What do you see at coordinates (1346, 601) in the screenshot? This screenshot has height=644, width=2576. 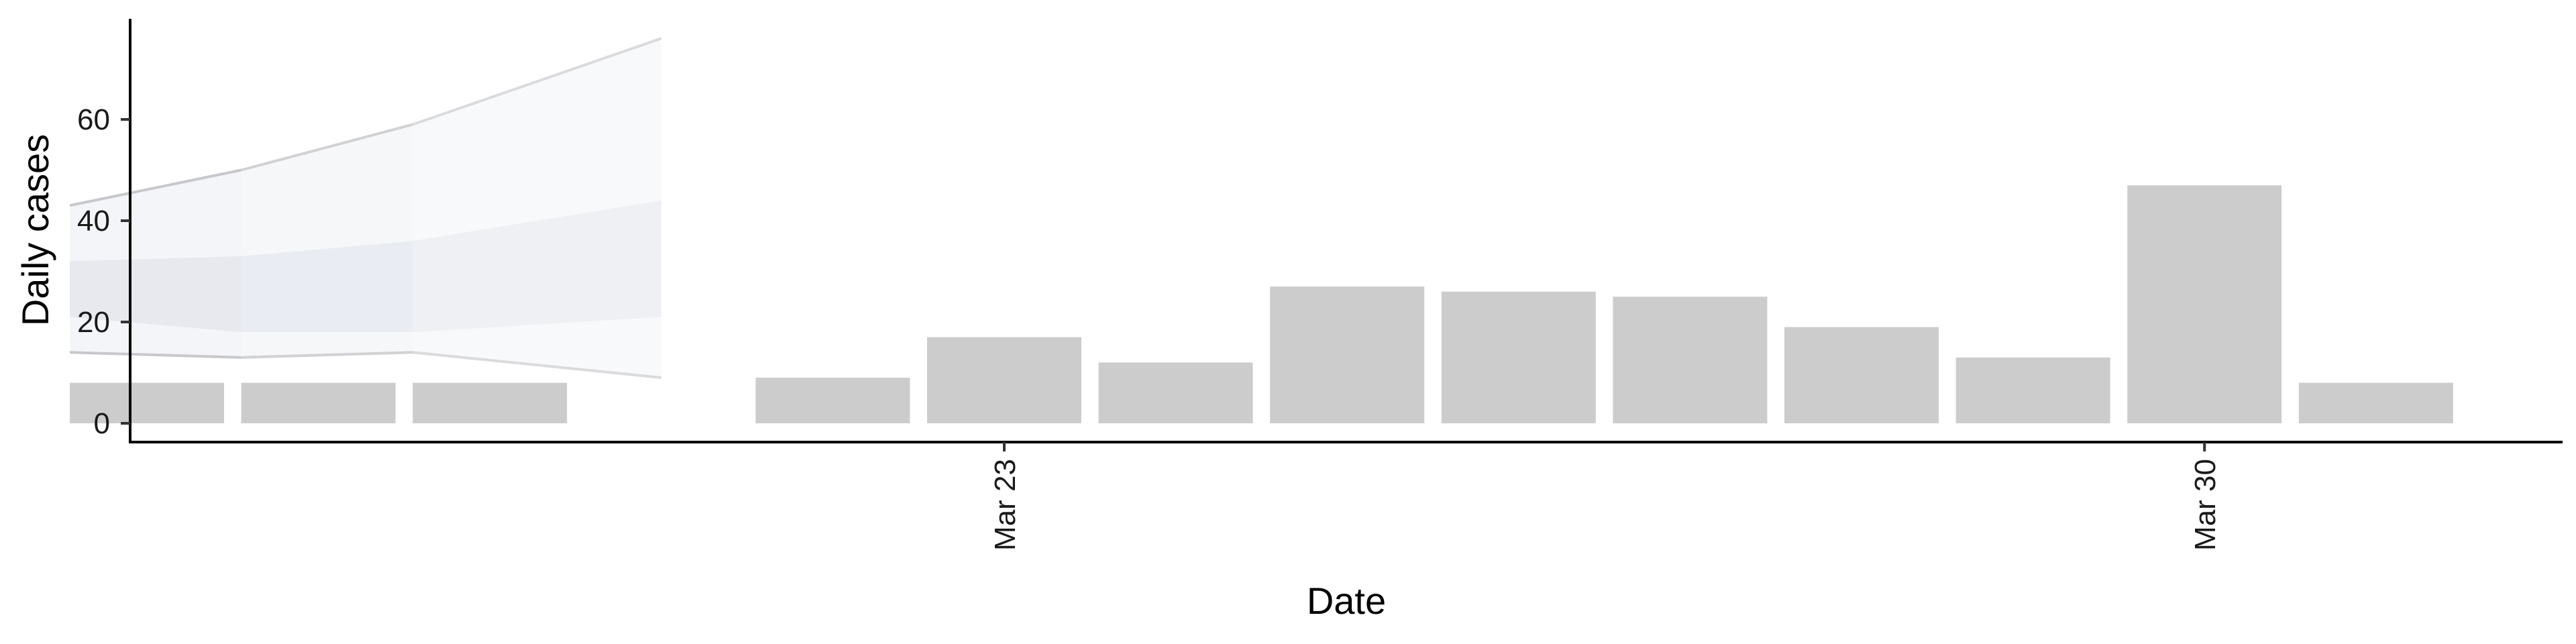 I see `x-axis-title: Date` at bounding box center [1346, 601].